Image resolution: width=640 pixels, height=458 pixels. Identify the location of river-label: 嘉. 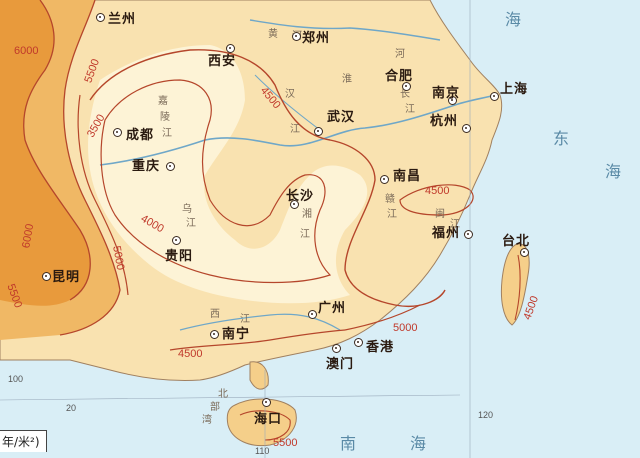
(163, 101).